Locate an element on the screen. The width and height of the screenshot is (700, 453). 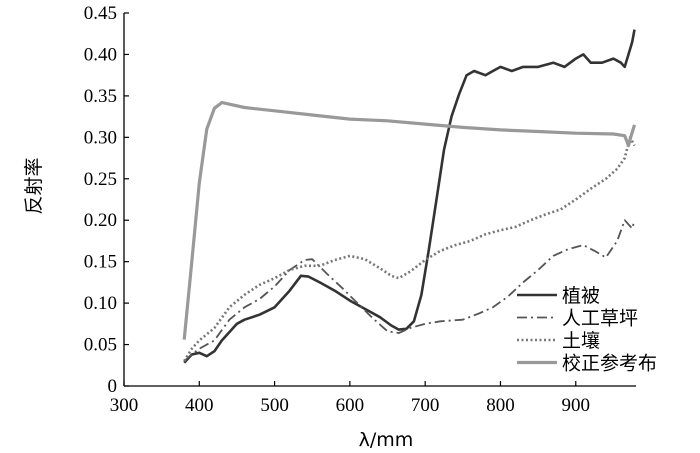
legend-label-2: 人工草坪 is located at coordinates (600, 319).